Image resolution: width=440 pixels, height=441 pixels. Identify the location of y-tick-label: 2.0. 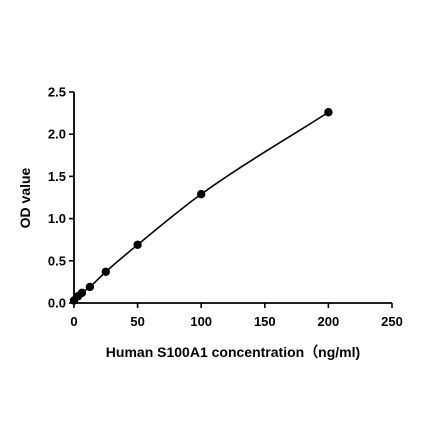
(57, 134).